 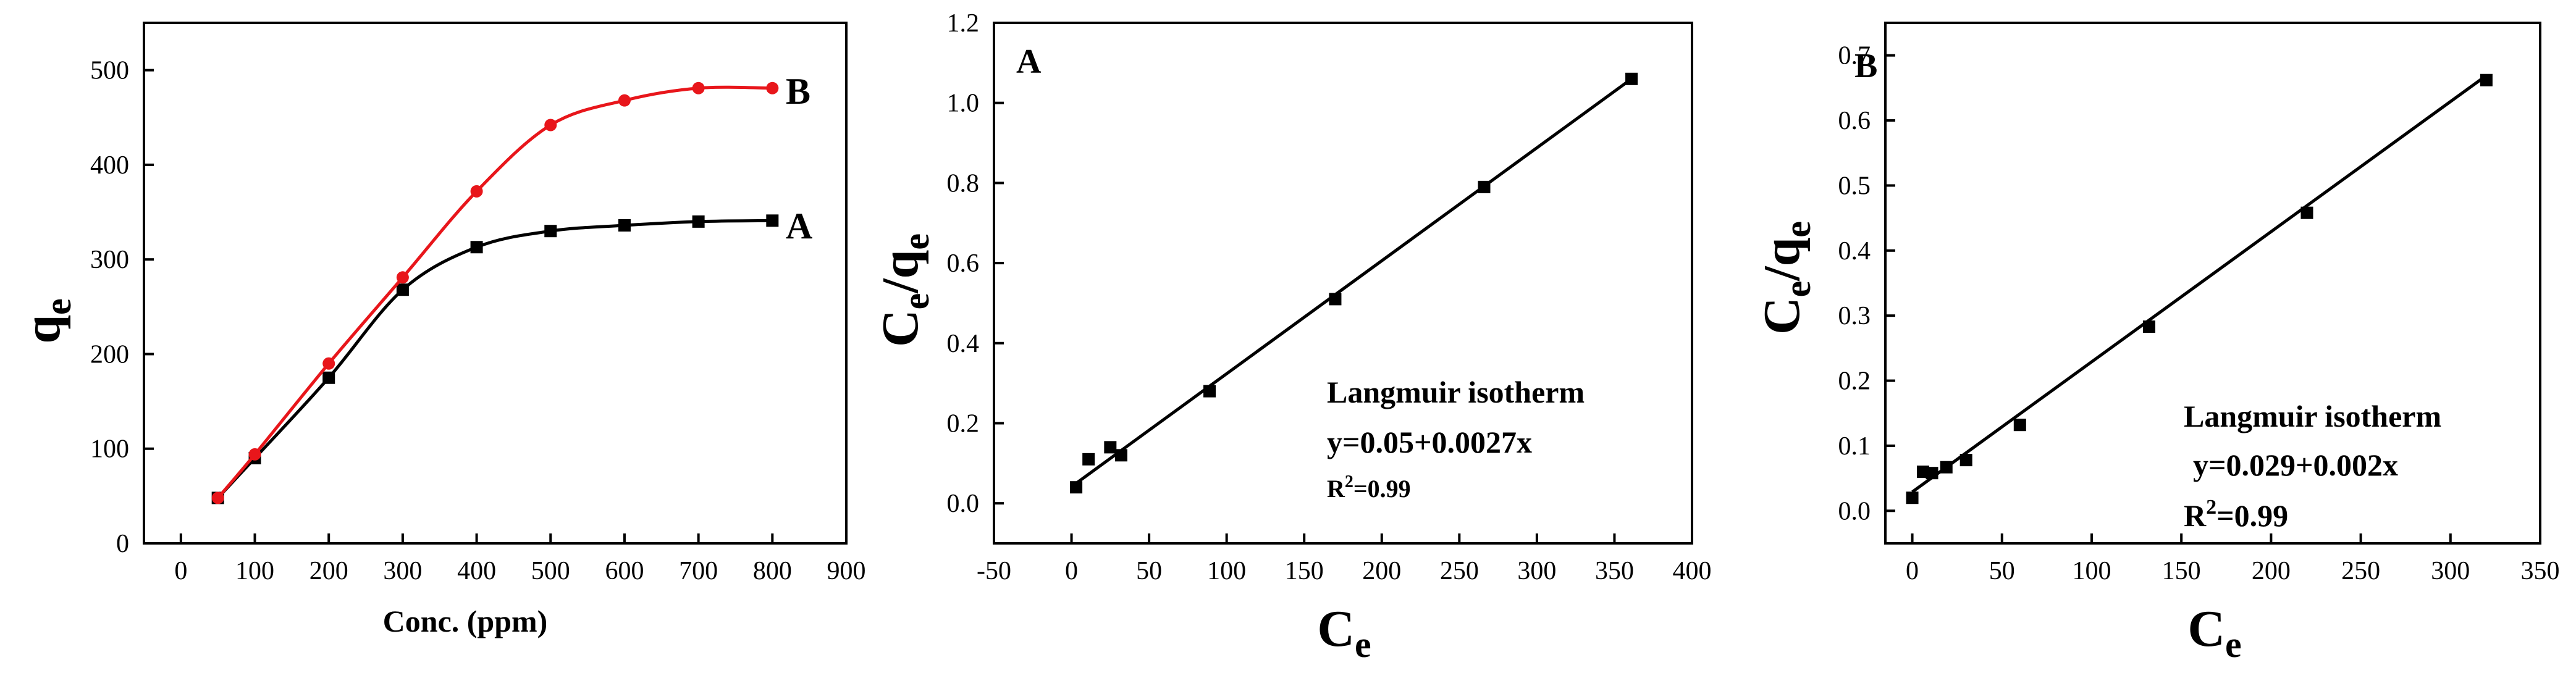 What do you see at coordinates (963, 24) in the screenshot?
I see `y-tick-label: 1.2` at bounding box center [963, 24].